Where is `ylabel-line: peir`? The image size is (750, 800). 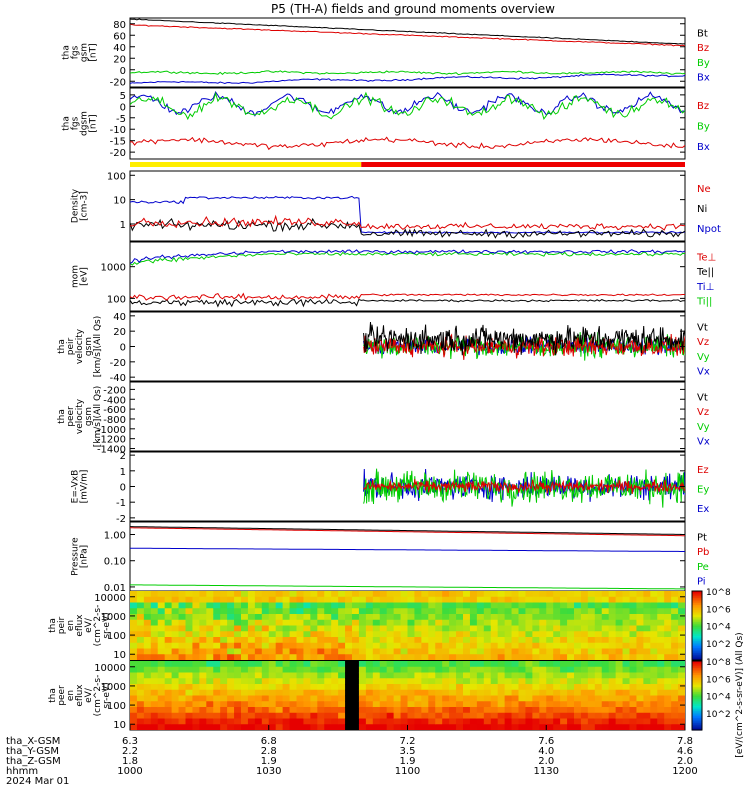
ylabel-line: peir is located at coordinates (62, 625).